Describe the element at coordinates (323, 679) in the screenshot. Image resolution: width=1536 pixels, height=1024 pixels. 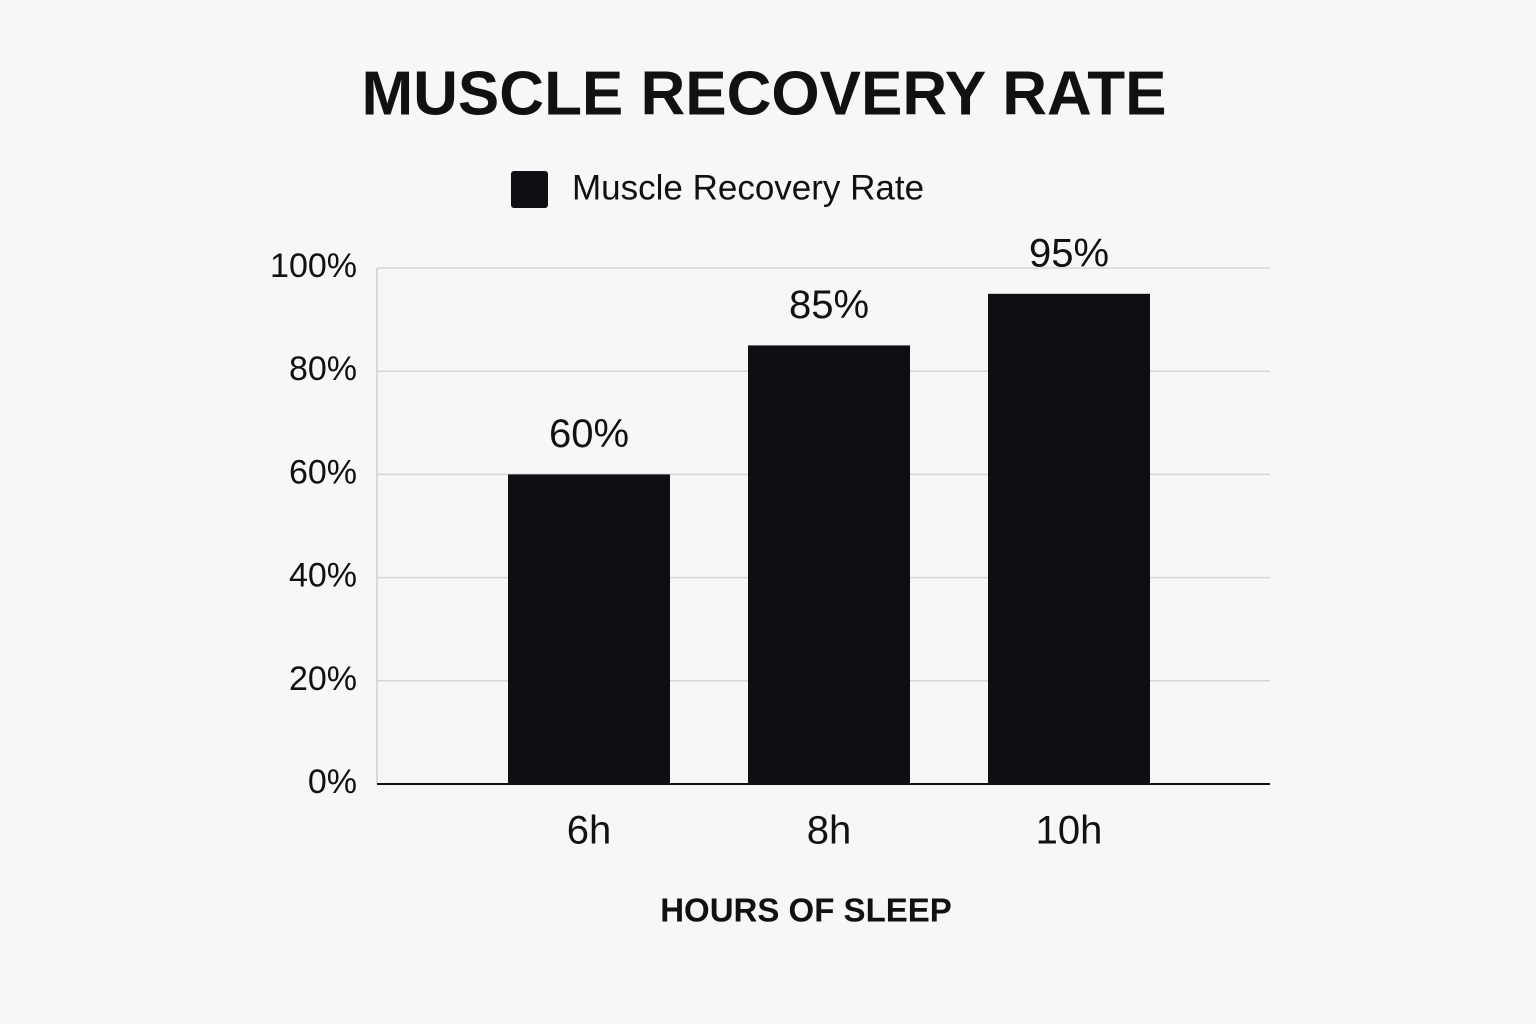
I see `y-tick-label: 20%` at that location.